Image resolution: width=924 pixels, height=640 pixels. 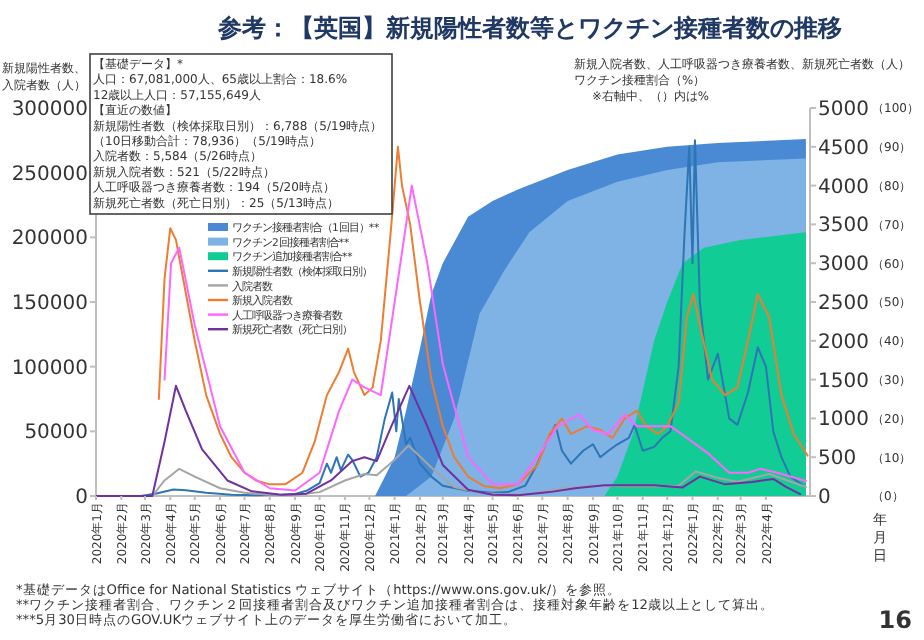 What do you see at coordinates (843, 110) in the screenshot?
I see `y2-tick-label: 5000` at bounding box center [843, 110].